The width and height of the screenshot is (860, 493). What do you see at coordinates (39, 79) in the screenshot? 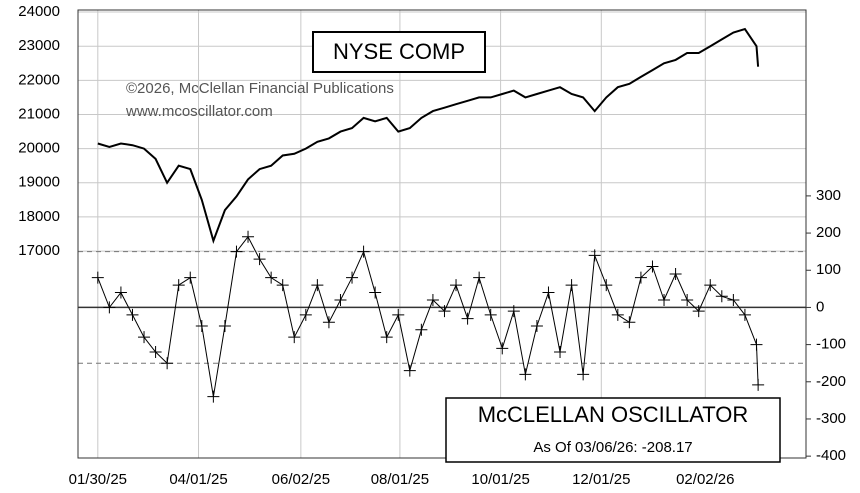
I see `y-tick-label: 22000` at bounding box center [39, 79].